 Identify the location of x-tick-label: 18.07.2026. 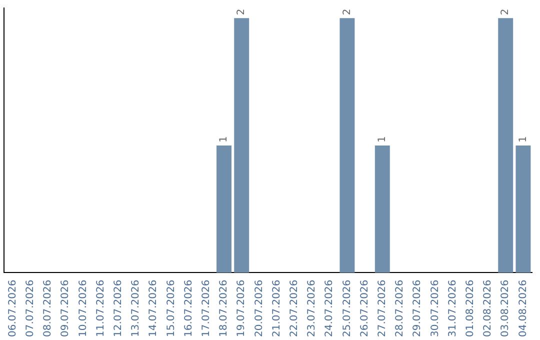
(224, 309).